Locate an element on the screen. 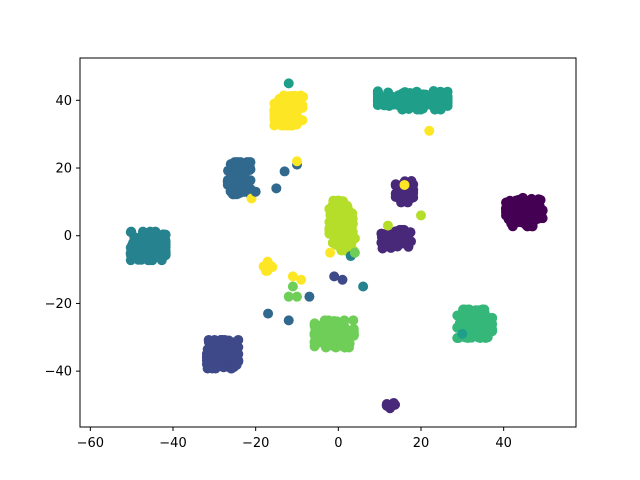 The height and width of the screenshot is (480, 640). x-tick-label: −60 is located at coordinates (90, 443).